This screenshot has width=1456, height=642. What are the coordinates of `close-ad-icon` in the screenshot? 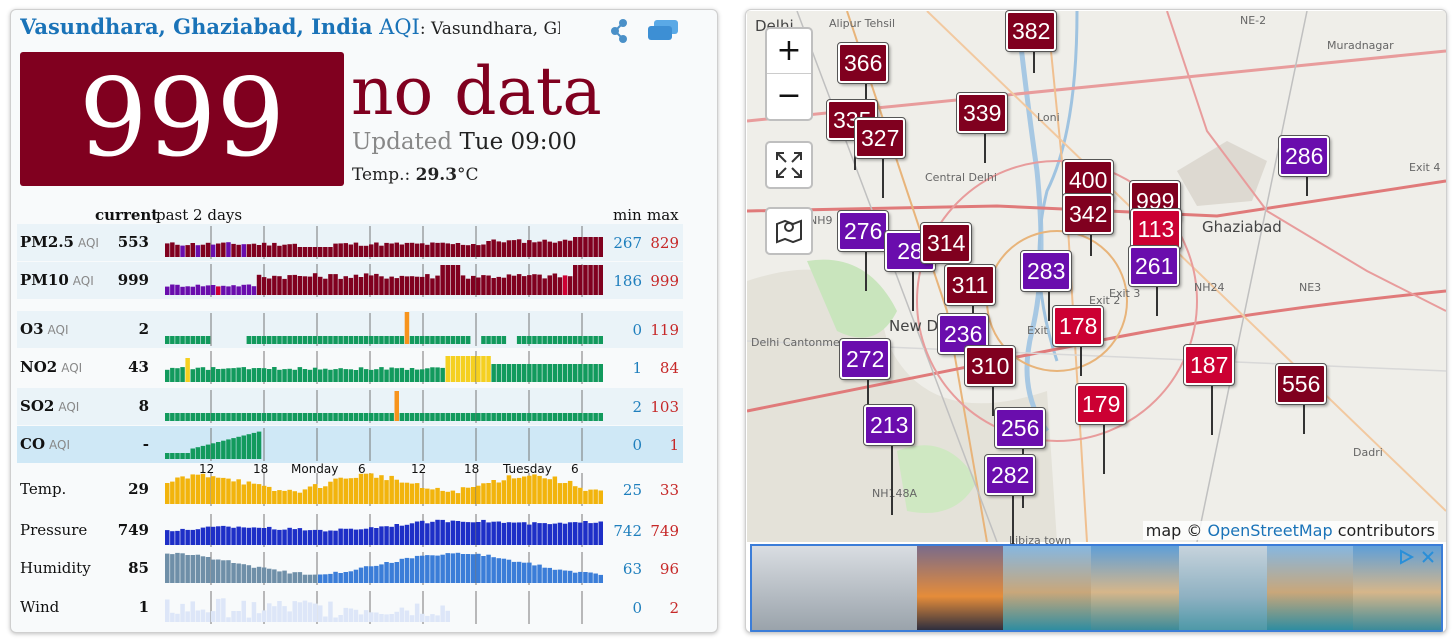 It's located at (1428, 557).